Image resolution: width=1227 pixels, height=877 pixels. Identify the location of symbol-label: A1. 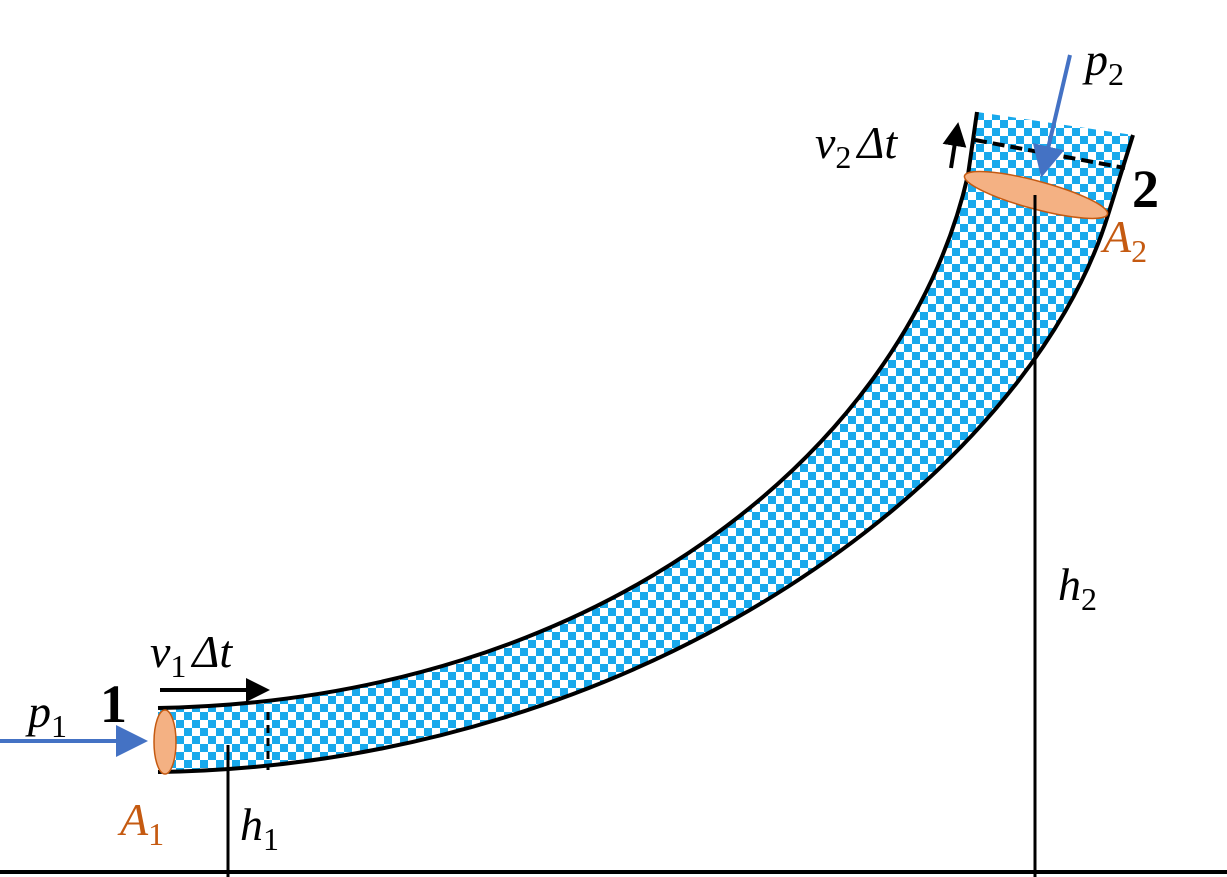
(140, 823).